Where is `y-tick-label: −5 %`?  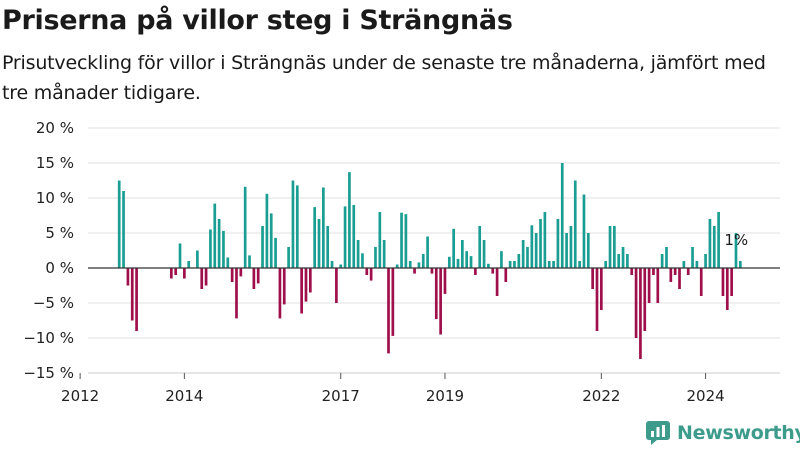 y-tick-label: −5 % is located at coordinates (53, 303).